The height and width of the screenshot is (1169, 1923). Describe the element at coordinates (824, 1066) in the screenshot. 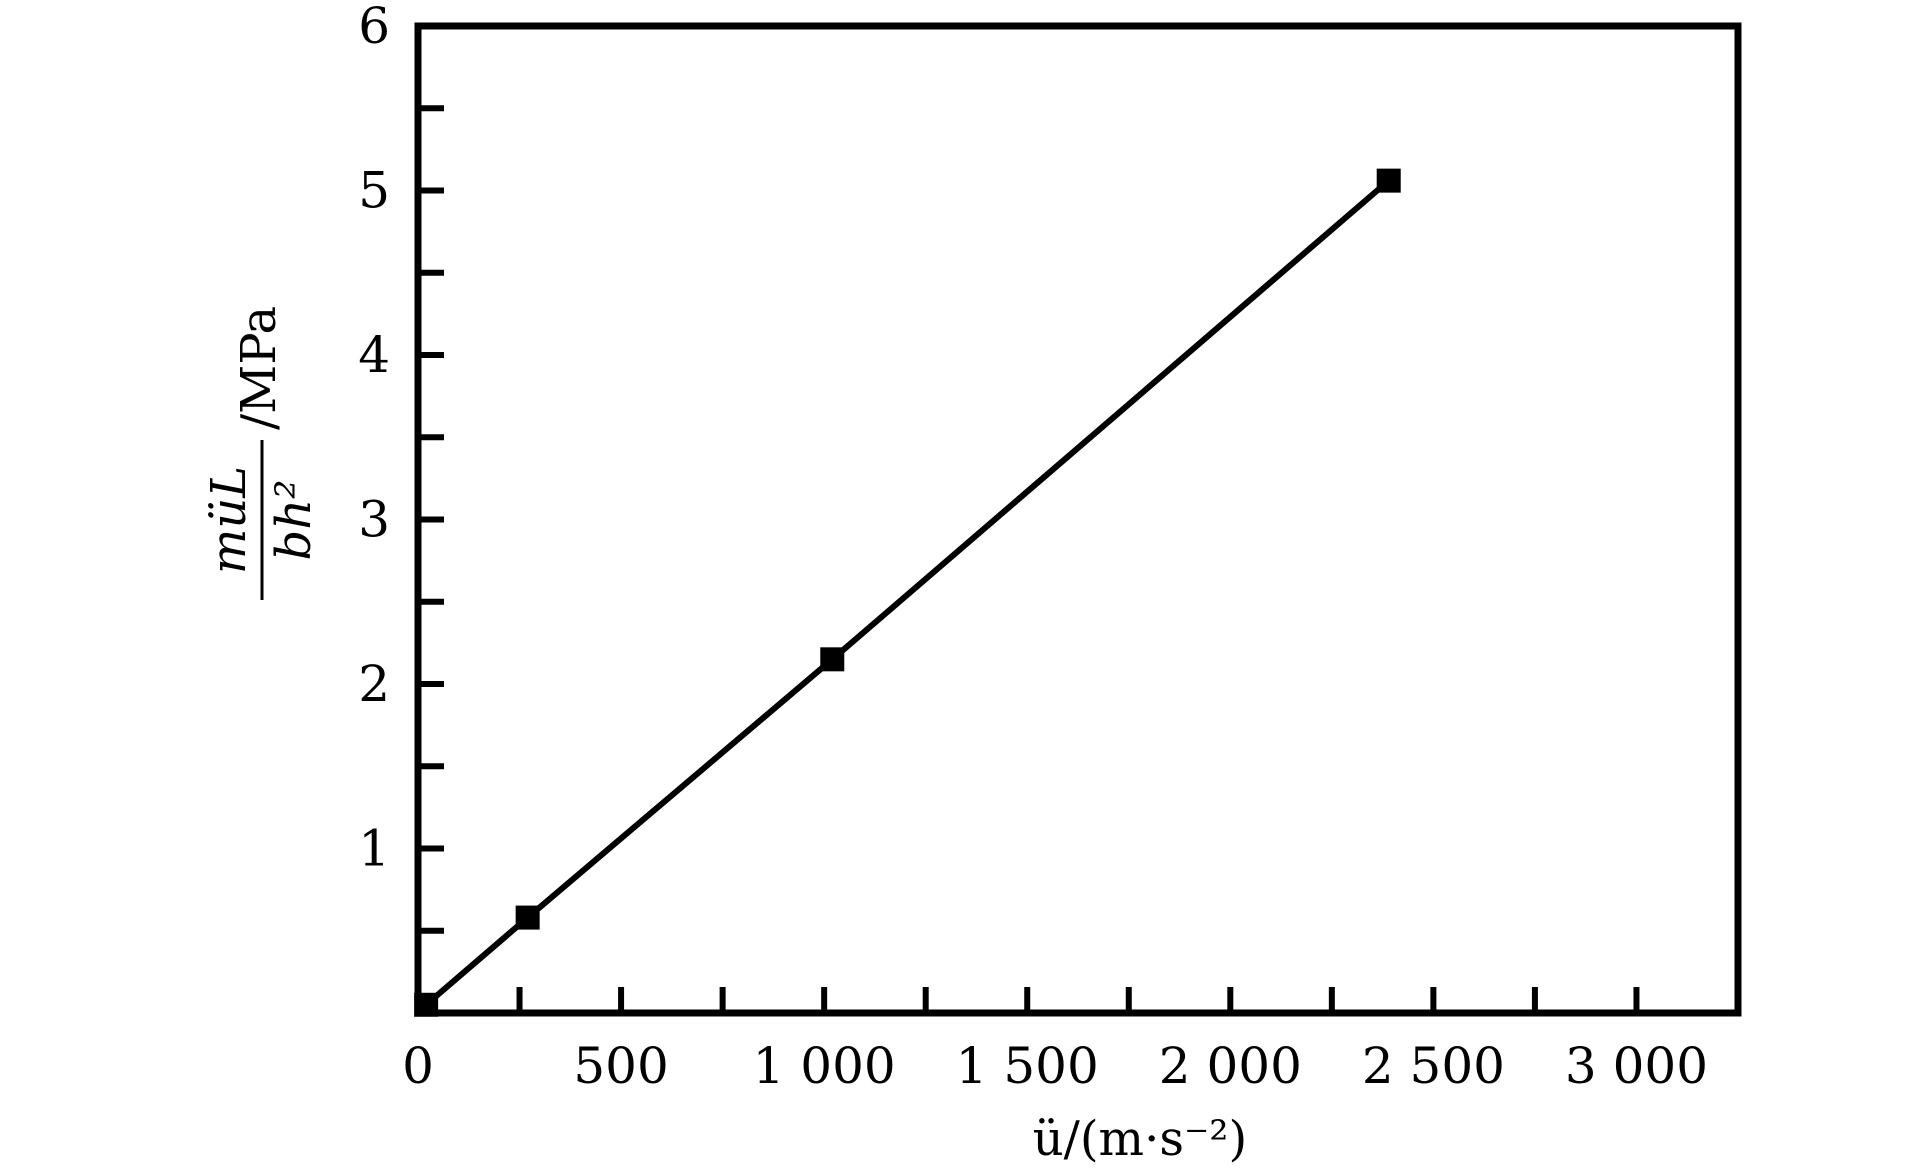

I see `x-tick-label: 1 000` at that location.